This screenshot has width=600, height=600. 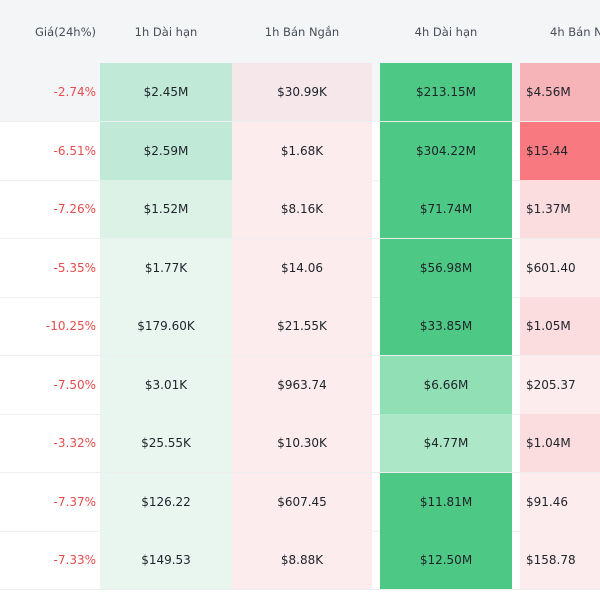 I want to click on table-row: -7.33% $149.53 $8.88K $12.50M $158.78, so click(x=300, y=560).